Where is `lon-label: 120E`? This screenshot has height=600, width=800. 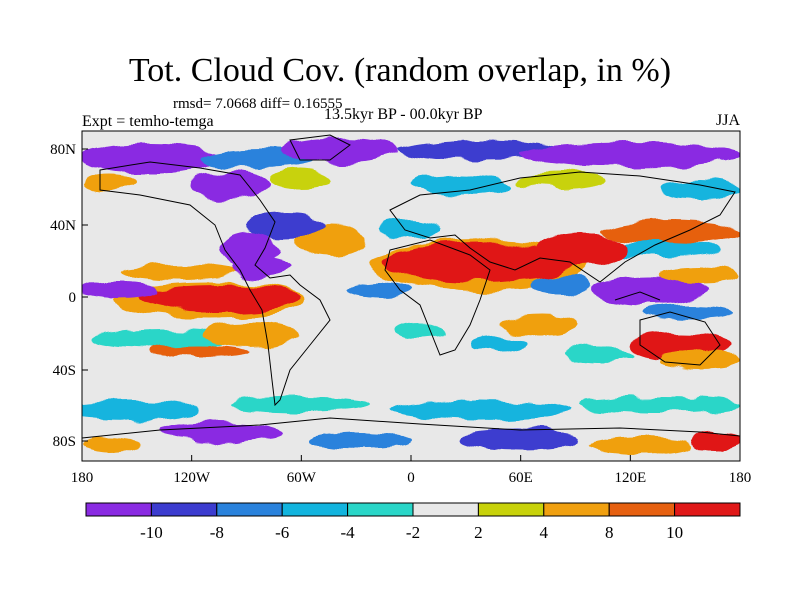 lon-label: 120E is located at coordinates (630, 478).